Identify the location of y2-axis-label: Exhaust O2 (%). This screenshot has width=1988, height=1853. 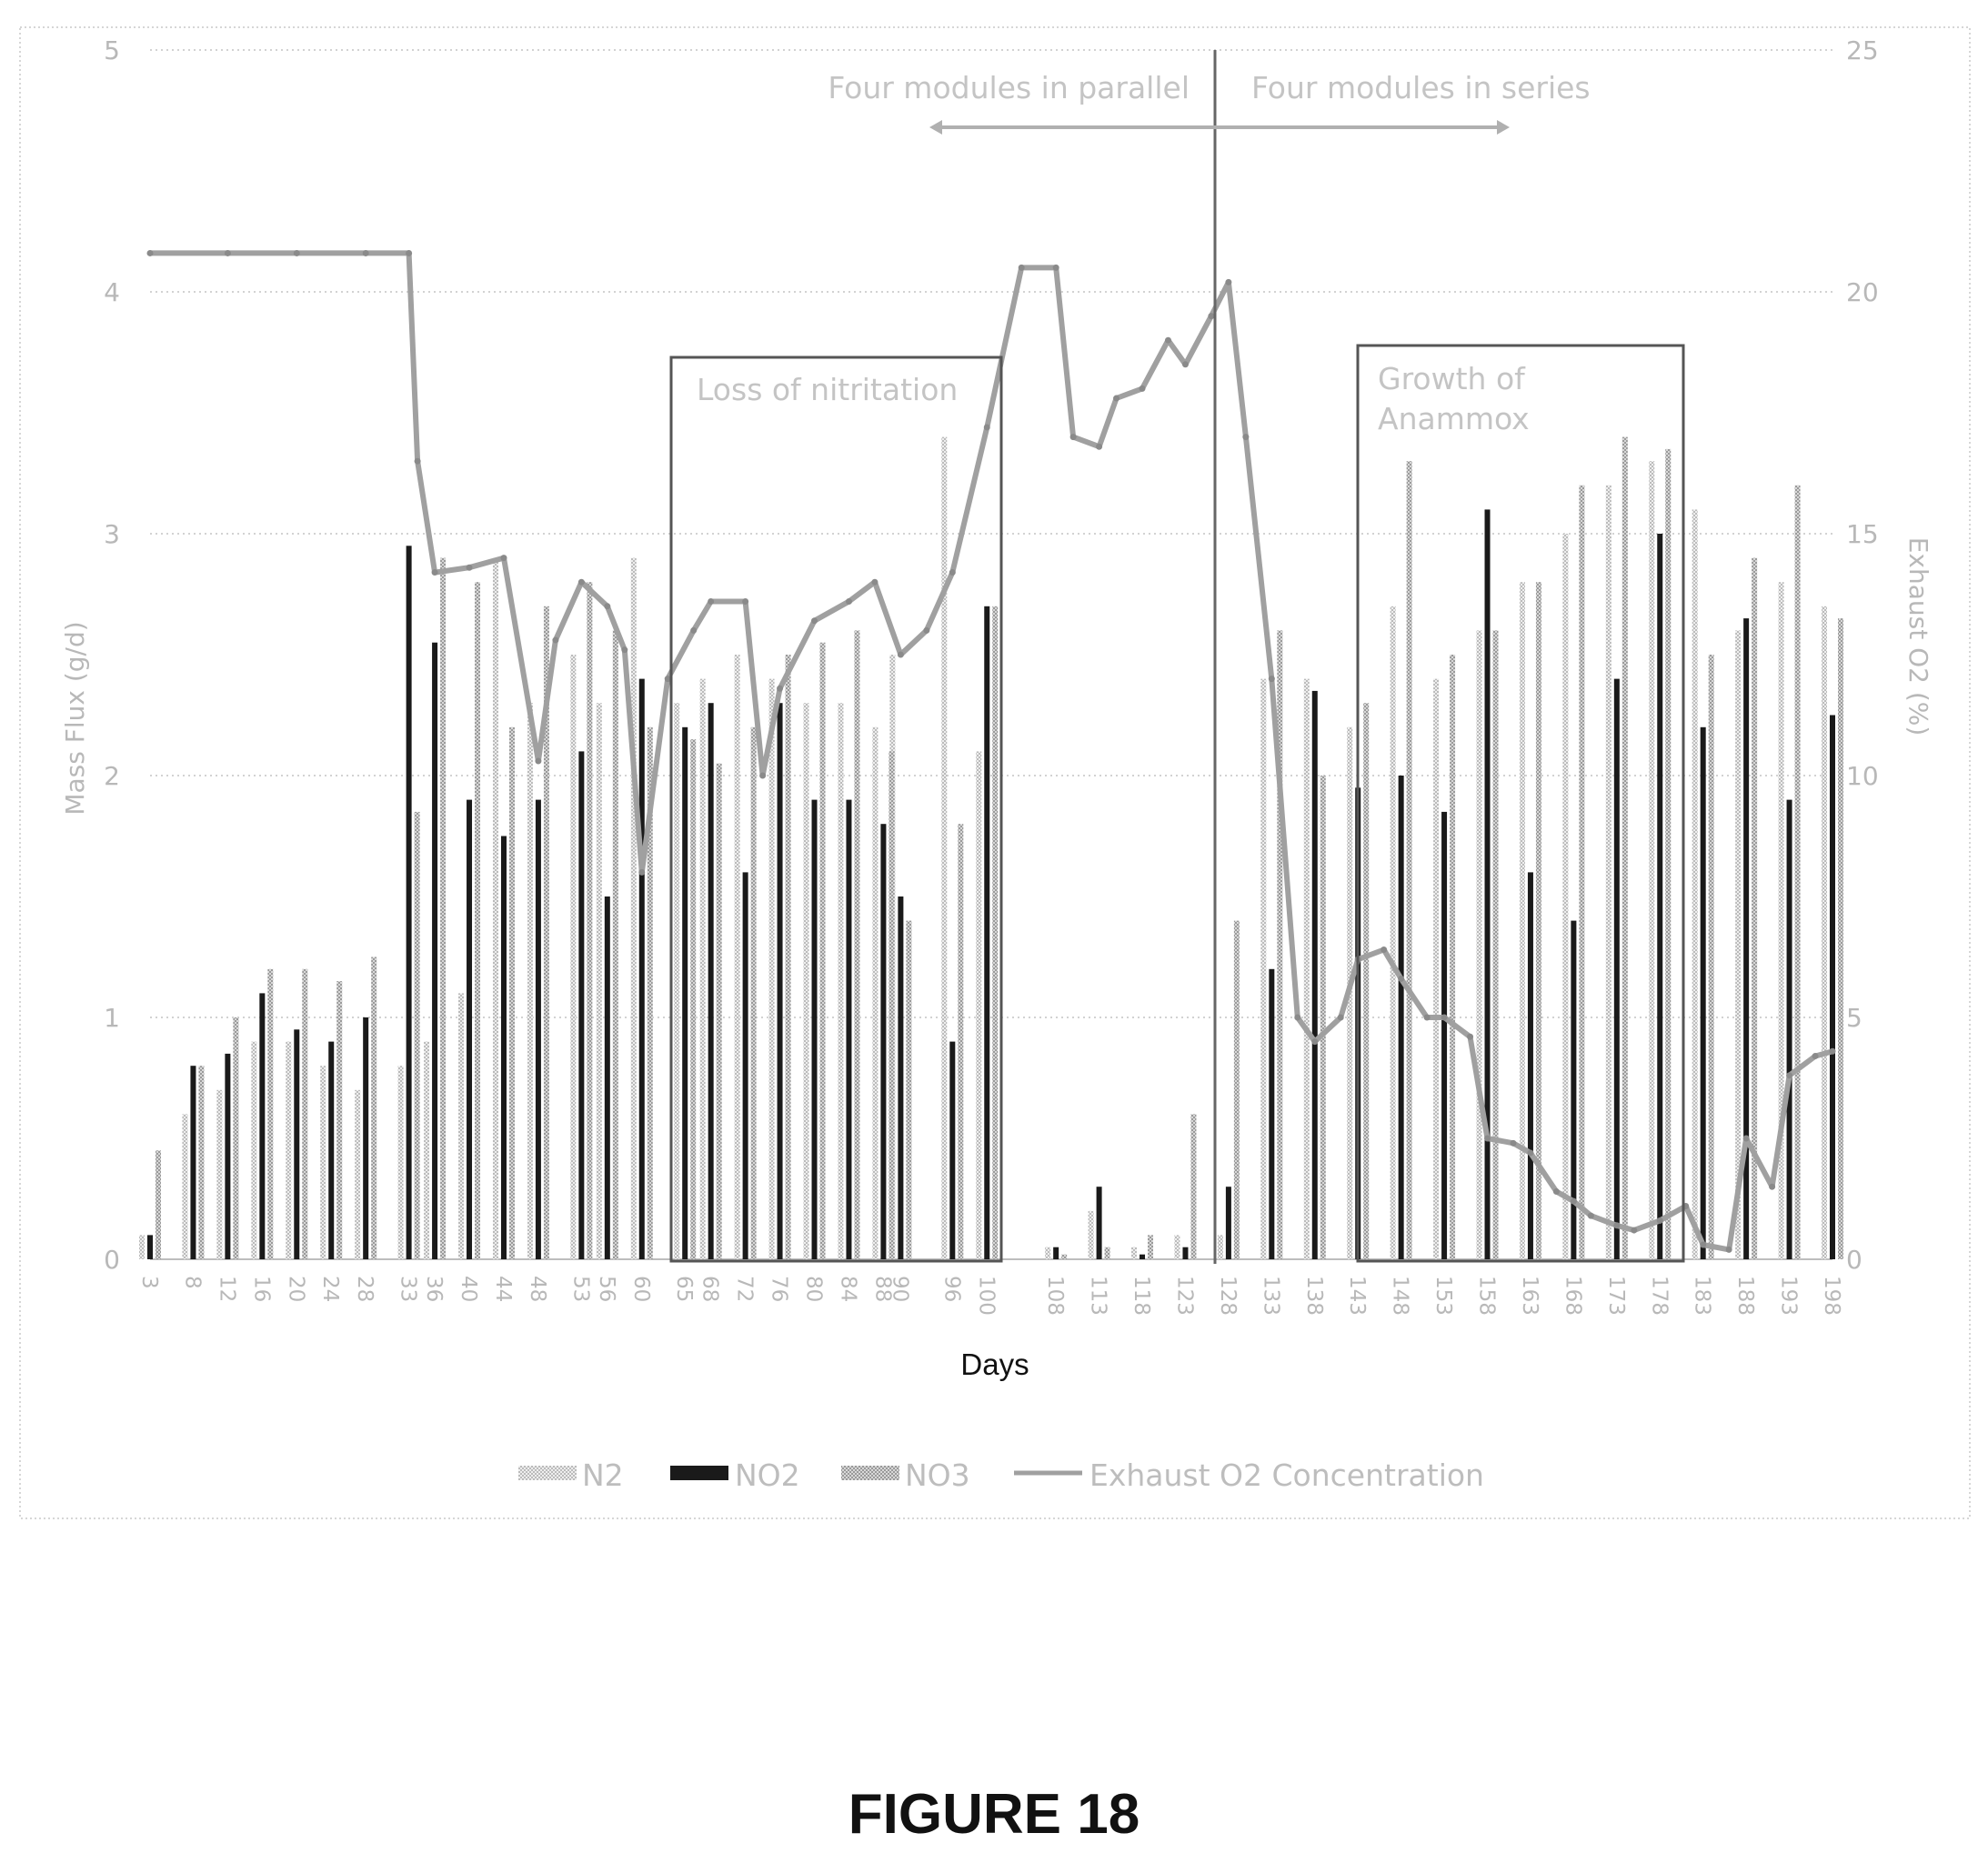
(1918, 636).